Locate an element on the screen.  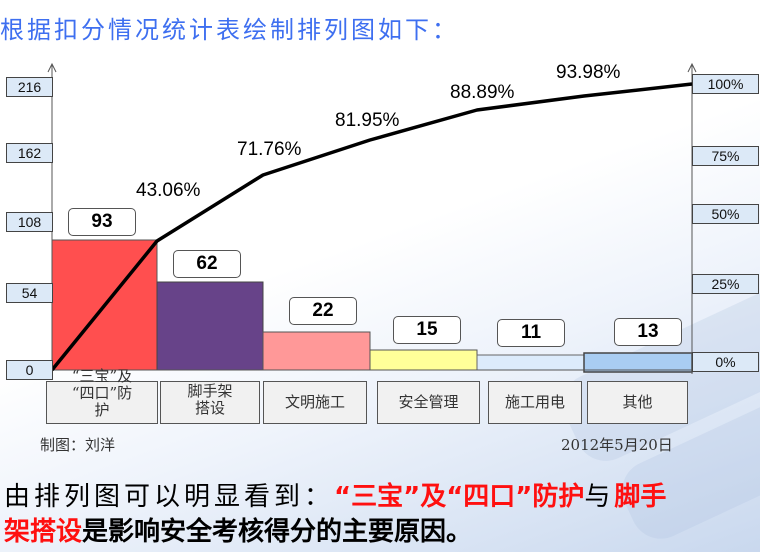
bar-scaffolding is located at coordinates (210, 326).